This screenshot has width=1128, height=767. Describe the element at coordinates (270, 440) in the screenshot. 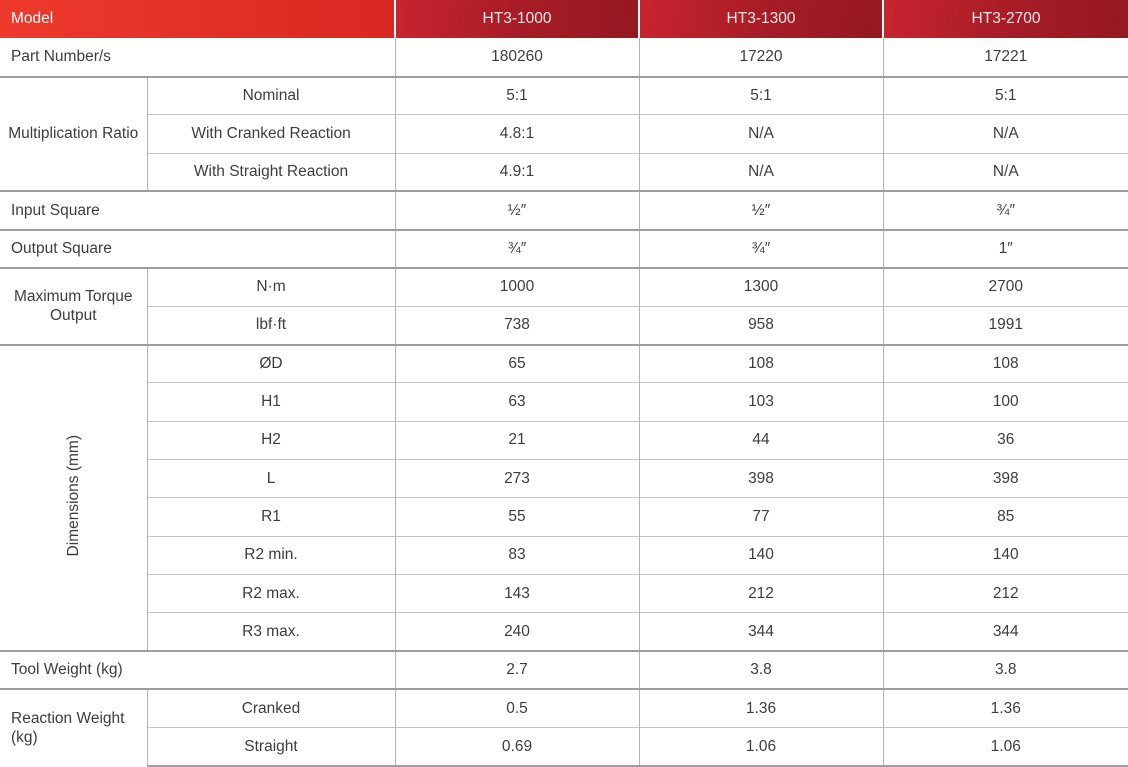

I see `spec-sub-label: H2` at that location.